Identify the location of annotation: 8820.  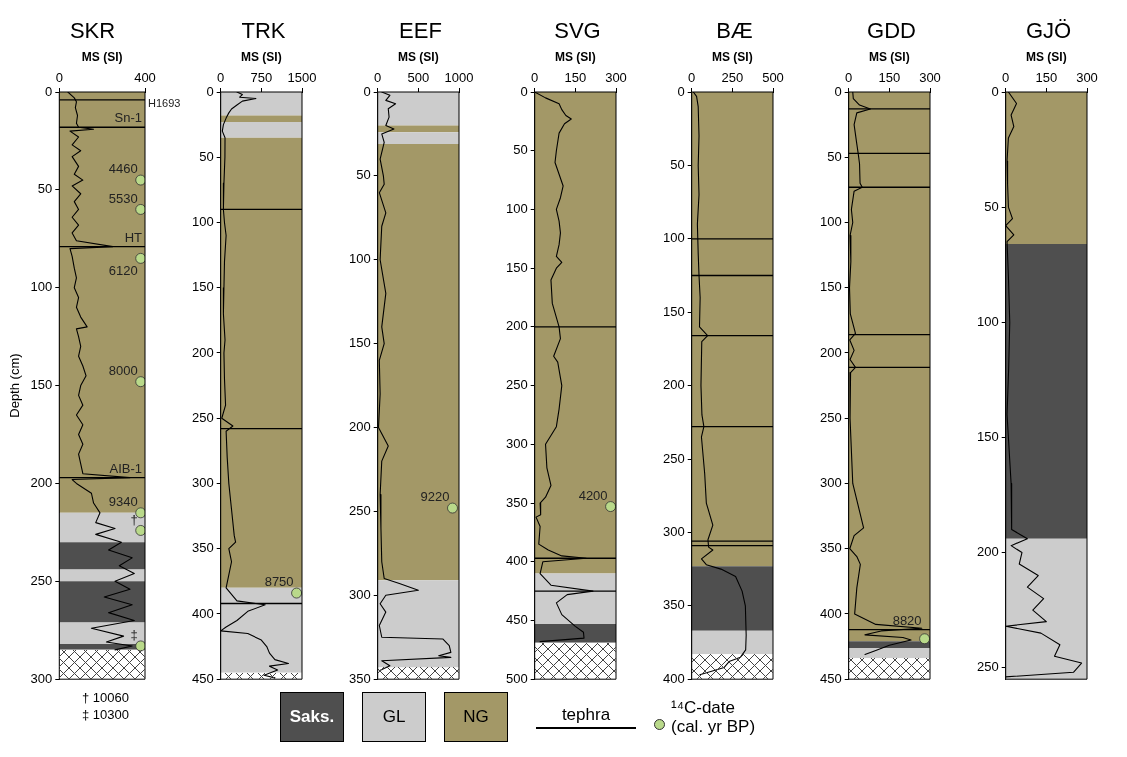
(907, 620).